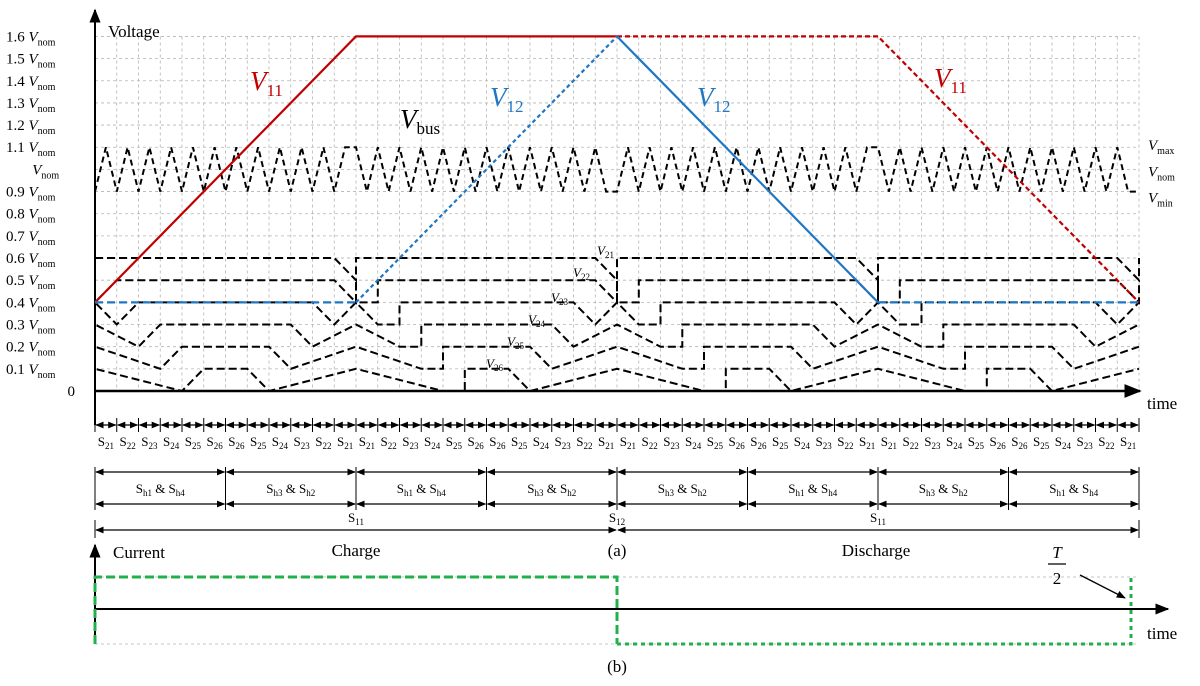 Image resolution: width=1200 pixels, height=686 pixels. What do you see at coordinates (356, 609) in the screenshot?
I see `current-charge-trace` at bounding box center [356, 609].